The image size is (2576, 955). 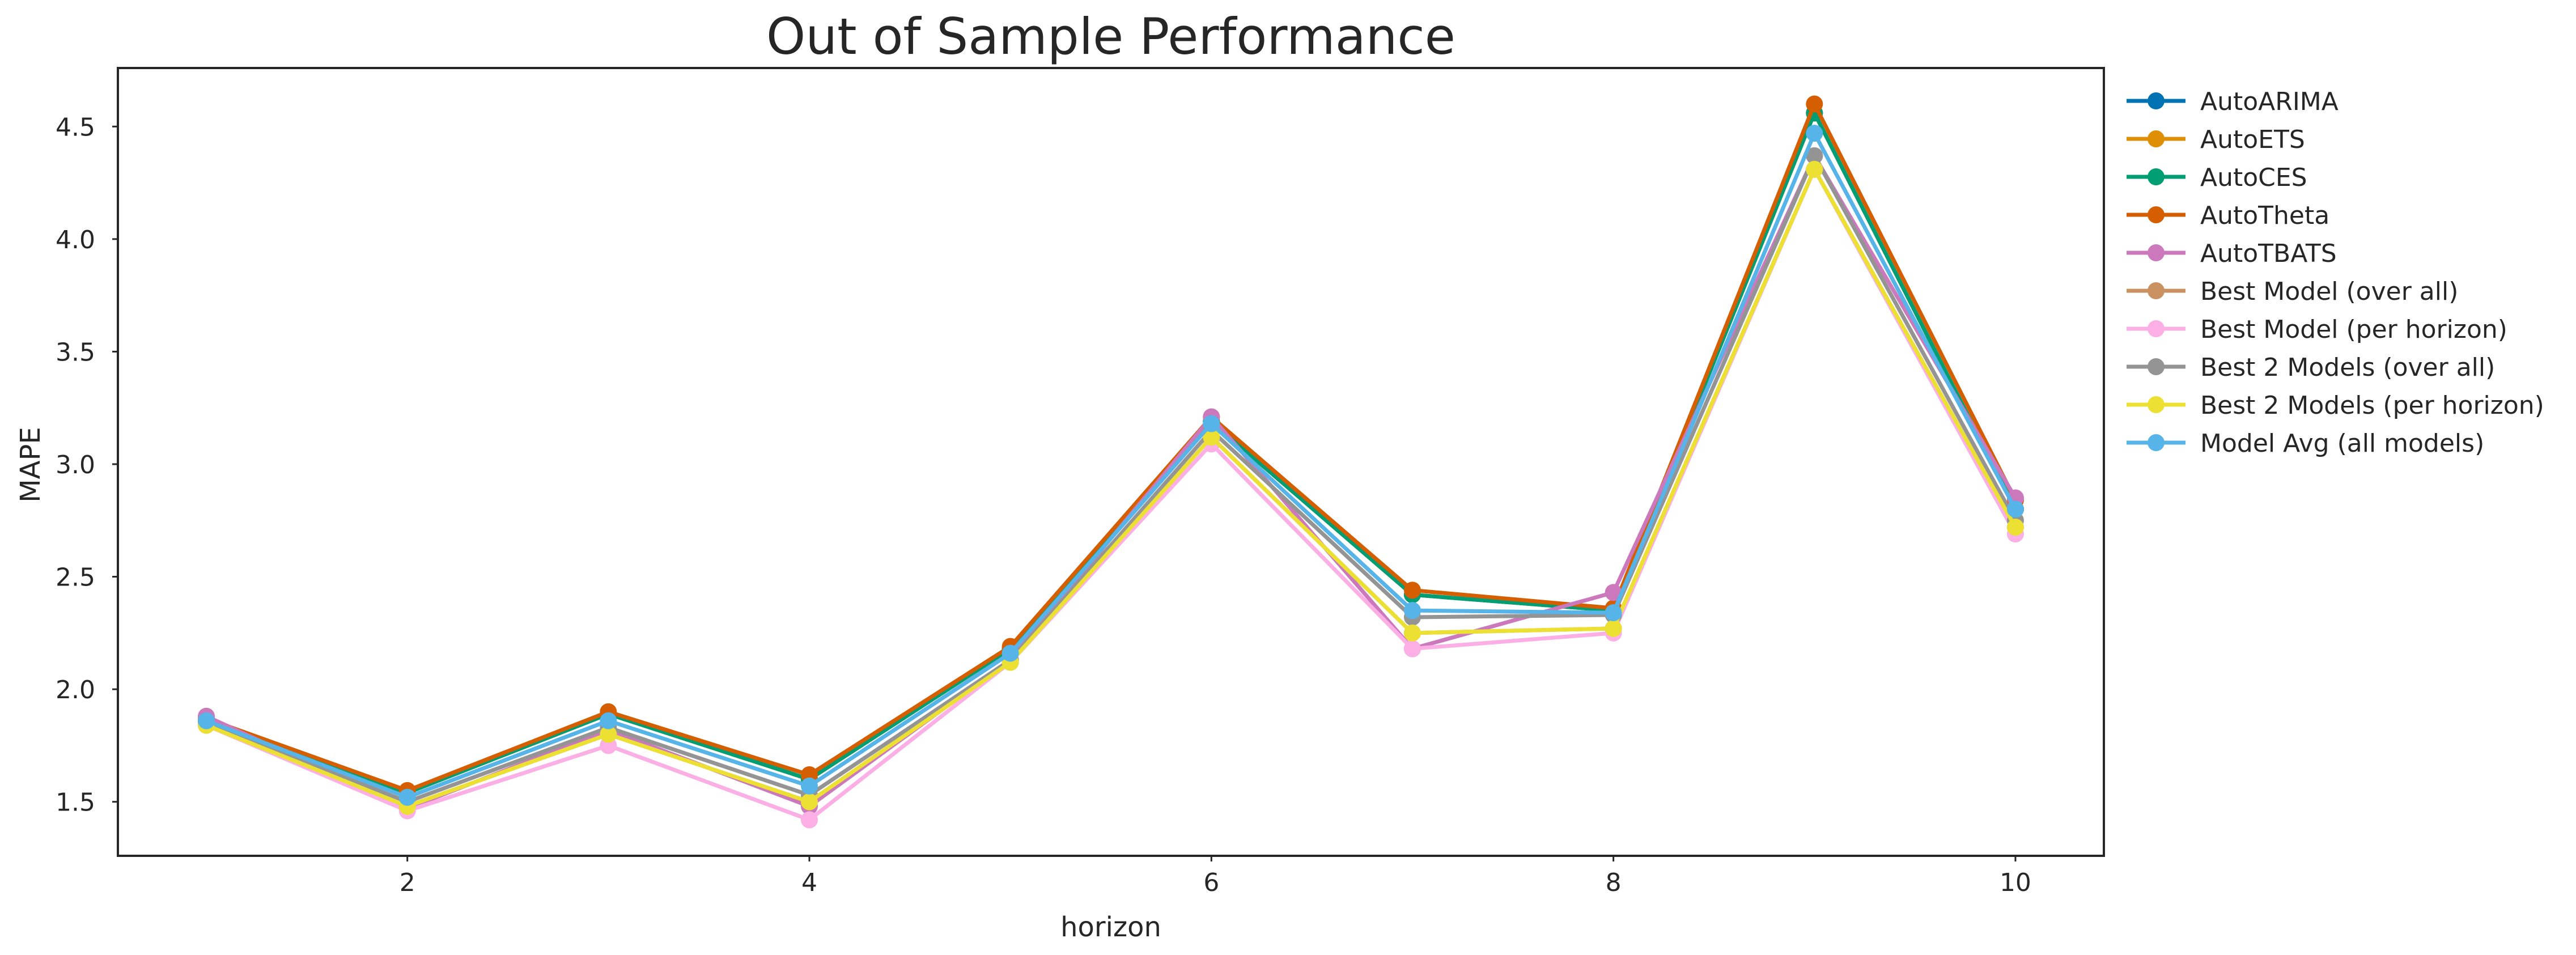 What do you see at coordinates (2372, 406) in the screenshot?
I see `legend-label: Best 2 Models (per horizon)` at bounding box center [2372, 406].